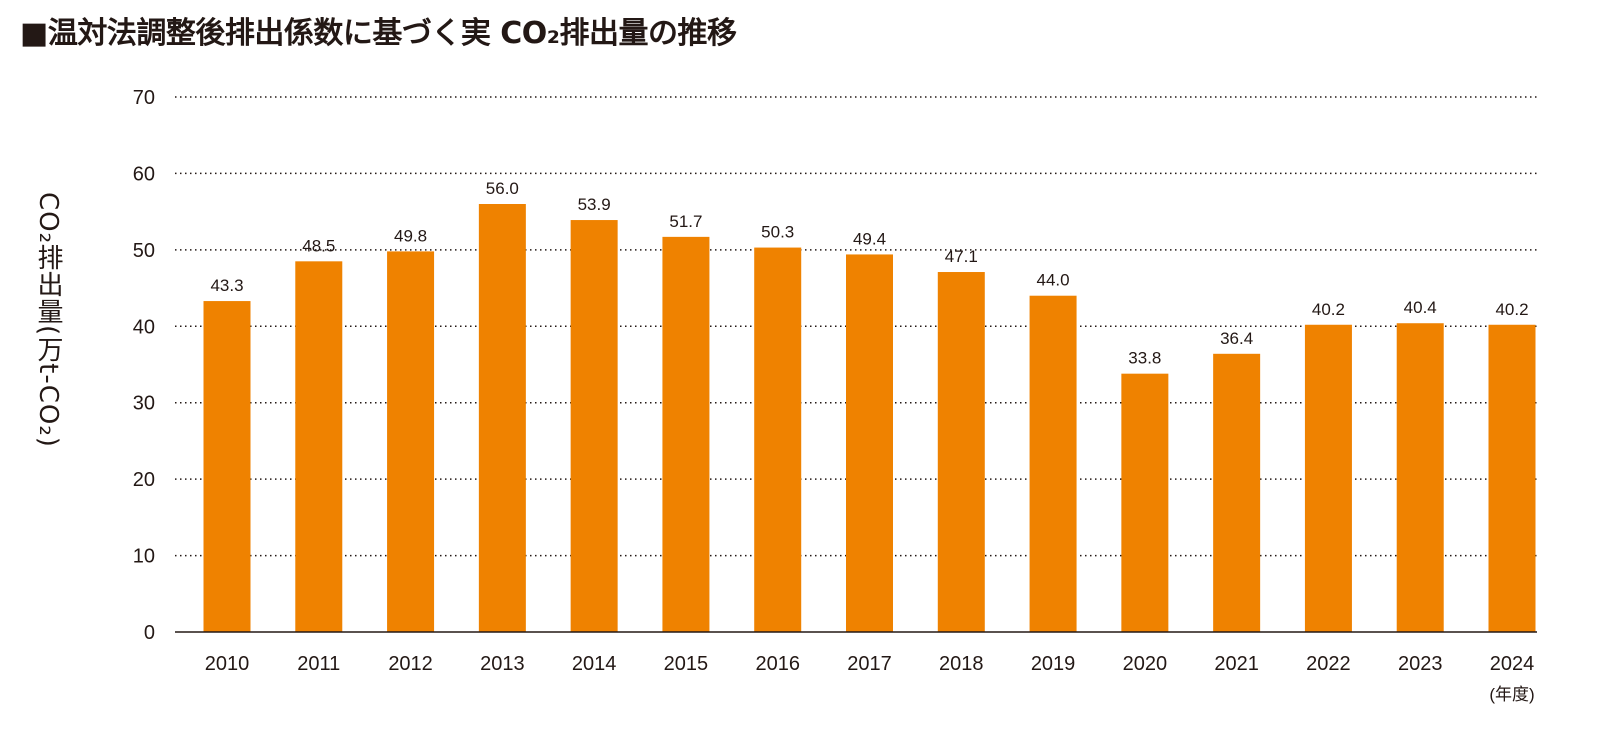 Image resolution: width=1600 pixels, height=736 pixels. What do you see at coordinates (1511, 309) in the screenshot?
I see `data-label-2024: 40.2` at bounding box center [1511, 309].